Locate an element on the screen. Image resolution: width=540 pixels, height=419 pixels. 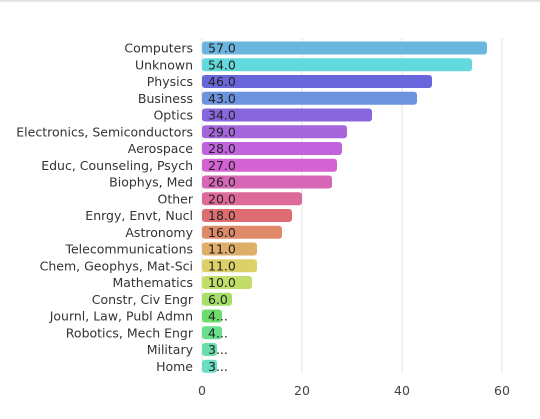
category-label: Telecommunications is located at coordinates (128, 249).